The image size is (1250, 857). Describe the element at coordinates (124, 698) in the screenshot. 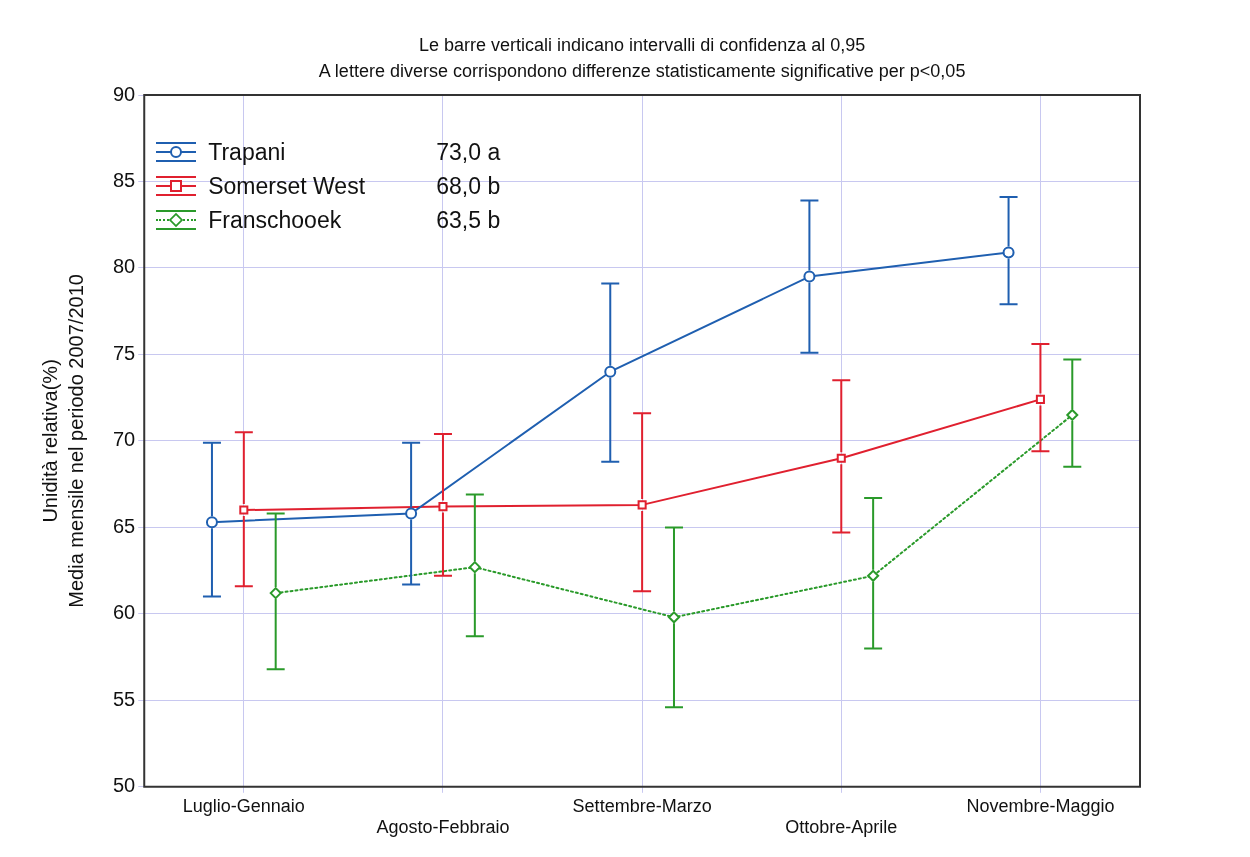

I see `y-tick-label: 55` at that location.